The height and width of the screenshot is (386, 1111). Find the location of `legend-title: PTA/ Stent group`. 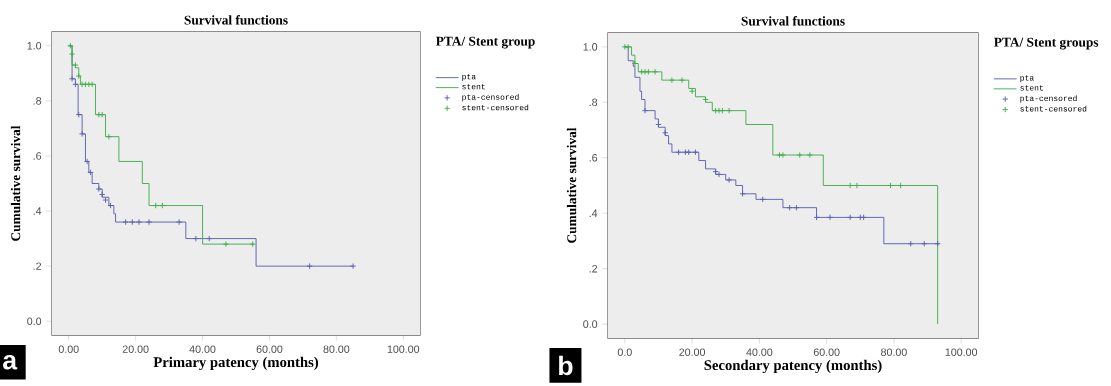

legend-title: PTA/ Stent group is located at coordinates (485, 42).